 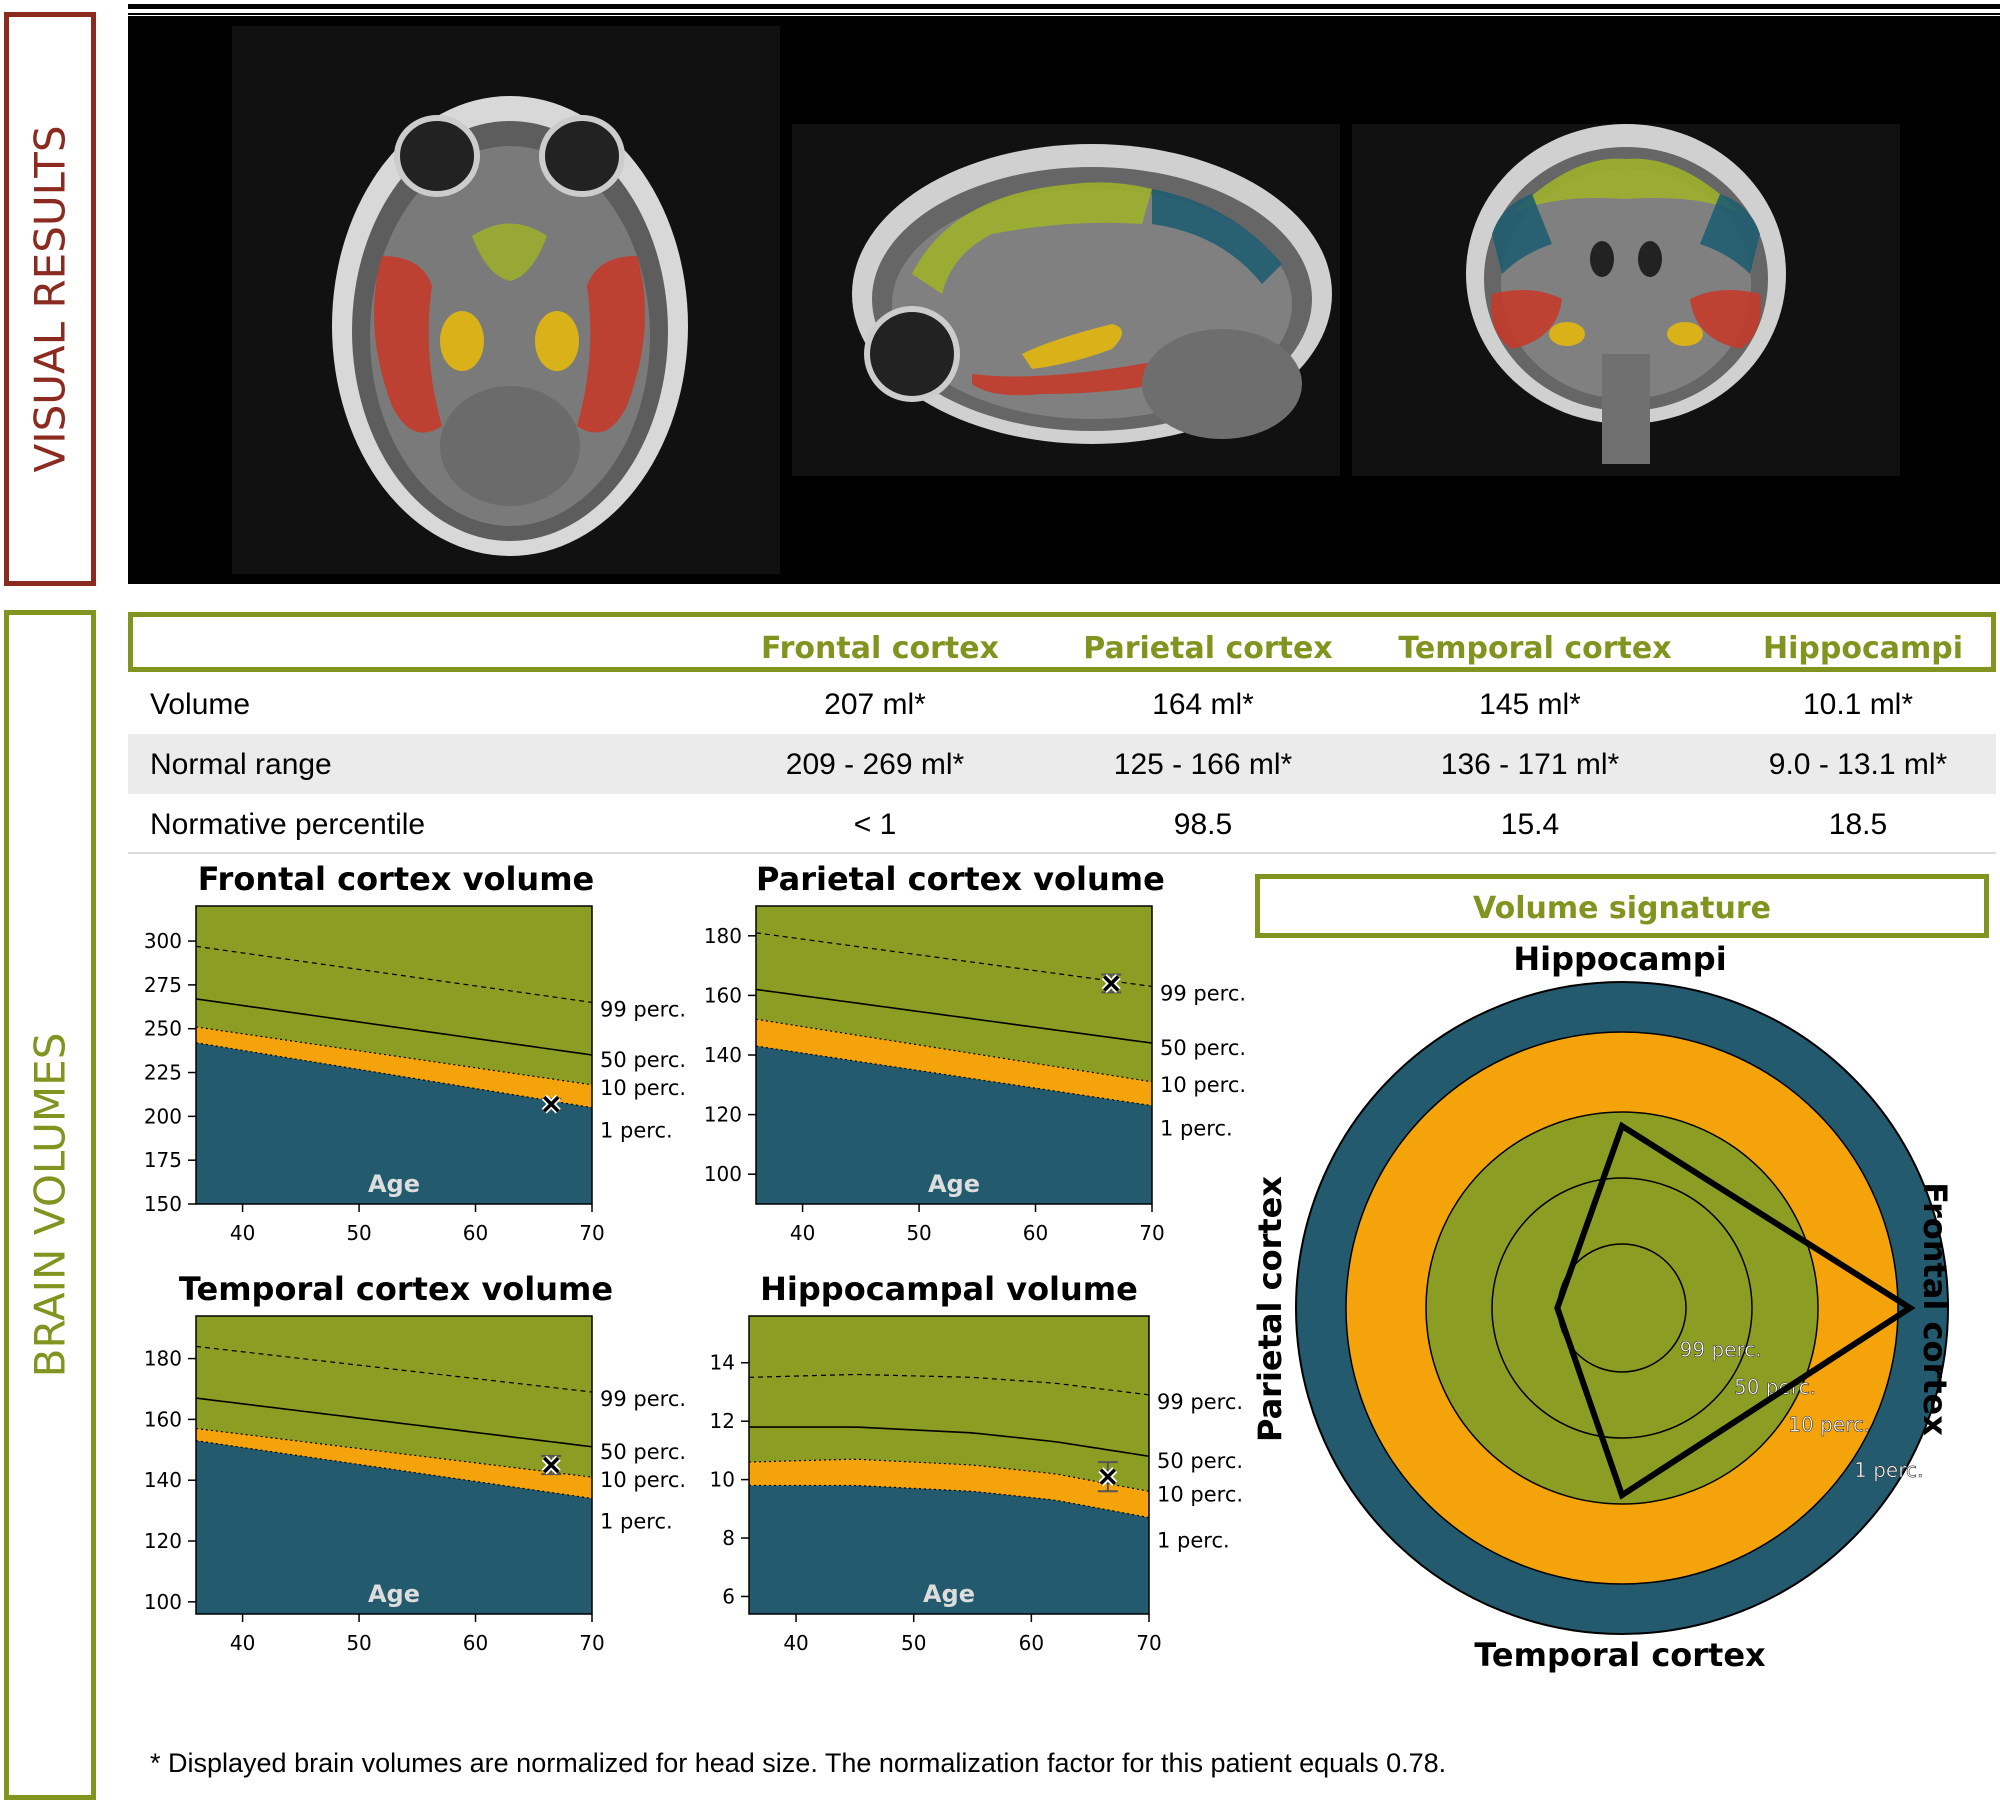 I want to click on cell-value: 9.0 - 13.1 ml*, so click(x=1858, y=764).